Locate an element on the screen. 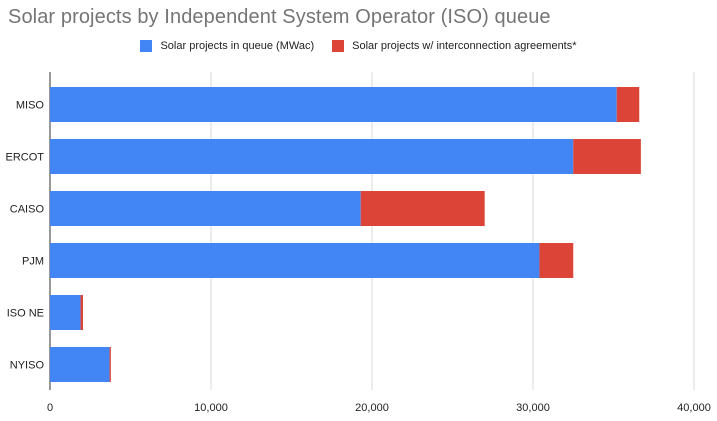 Image resolution: width=717 pixels, height=421 pixels. bar-queue-pjm is located at coordinates (295, 260).